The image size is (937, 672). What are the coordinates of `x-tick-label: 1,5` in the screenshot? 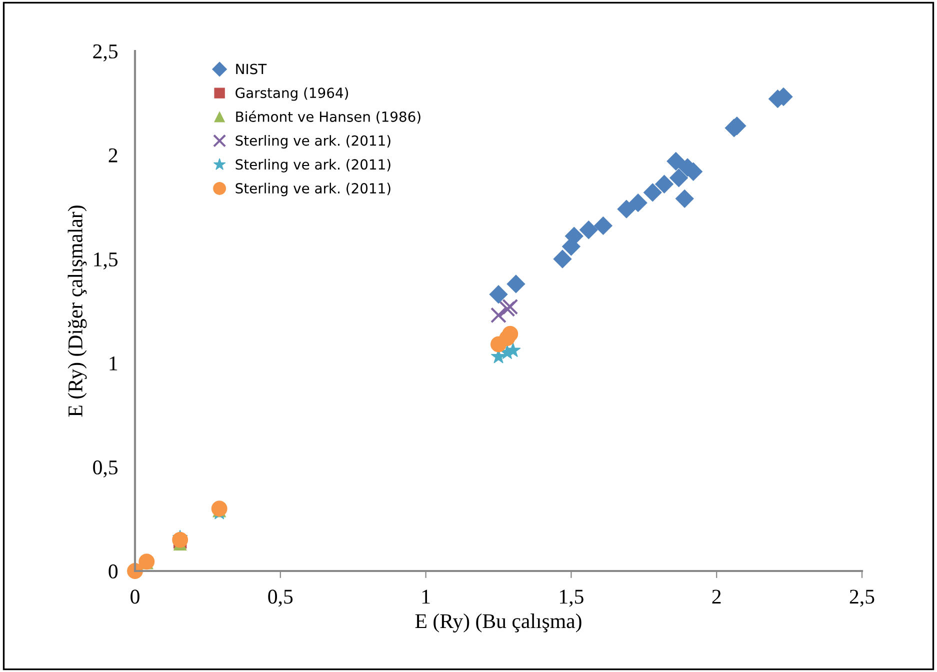 It's located at (572, 598).